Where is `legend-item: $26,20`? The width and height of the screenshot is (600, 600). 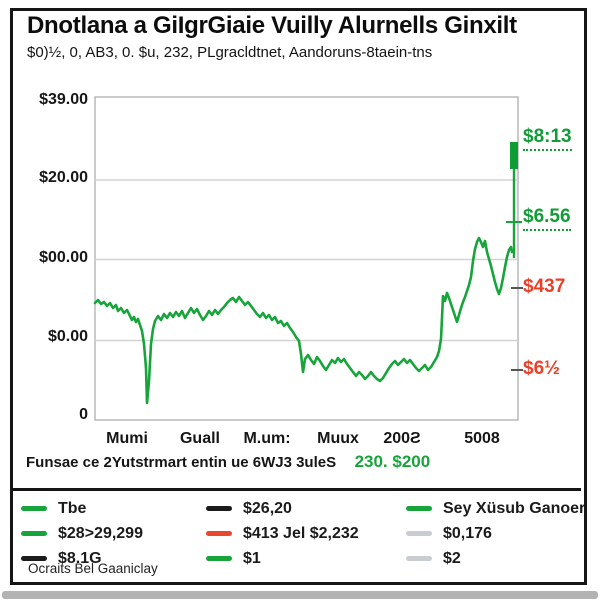 legend-item: $26,20 is located at coordinates (306, 508).